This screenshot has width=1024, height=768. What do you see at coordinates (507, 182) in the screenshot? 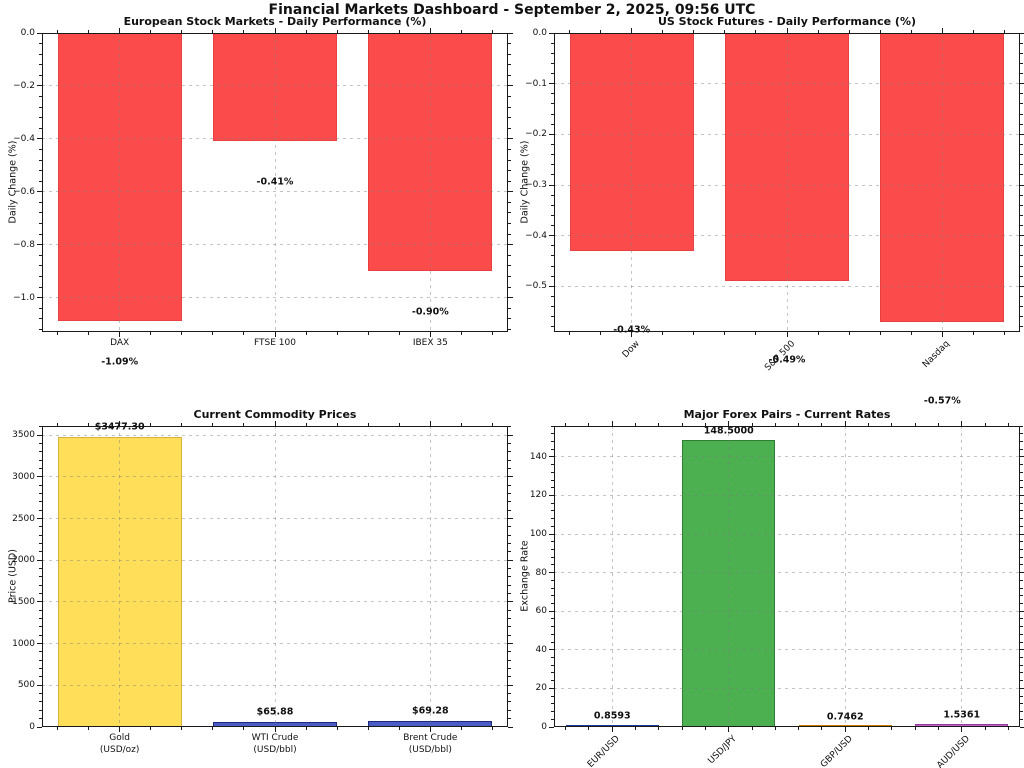
I see `spine-right` at bounding box center [507, 182].